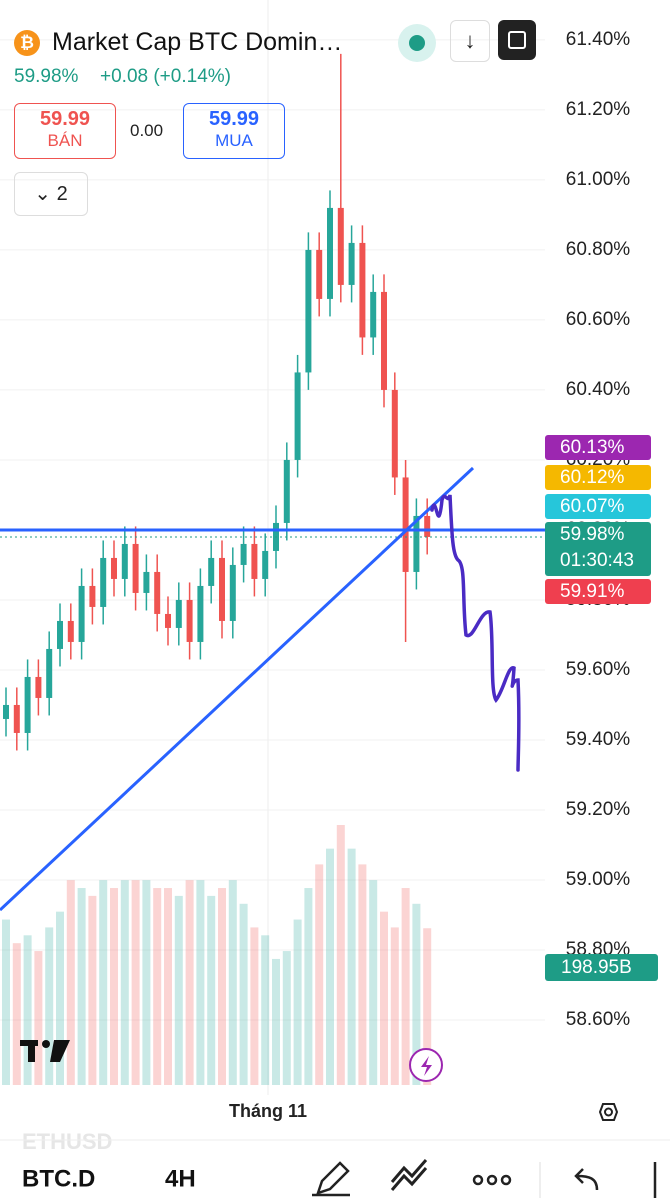  I want to click on last-price: 59.98%, so click(46, 76).